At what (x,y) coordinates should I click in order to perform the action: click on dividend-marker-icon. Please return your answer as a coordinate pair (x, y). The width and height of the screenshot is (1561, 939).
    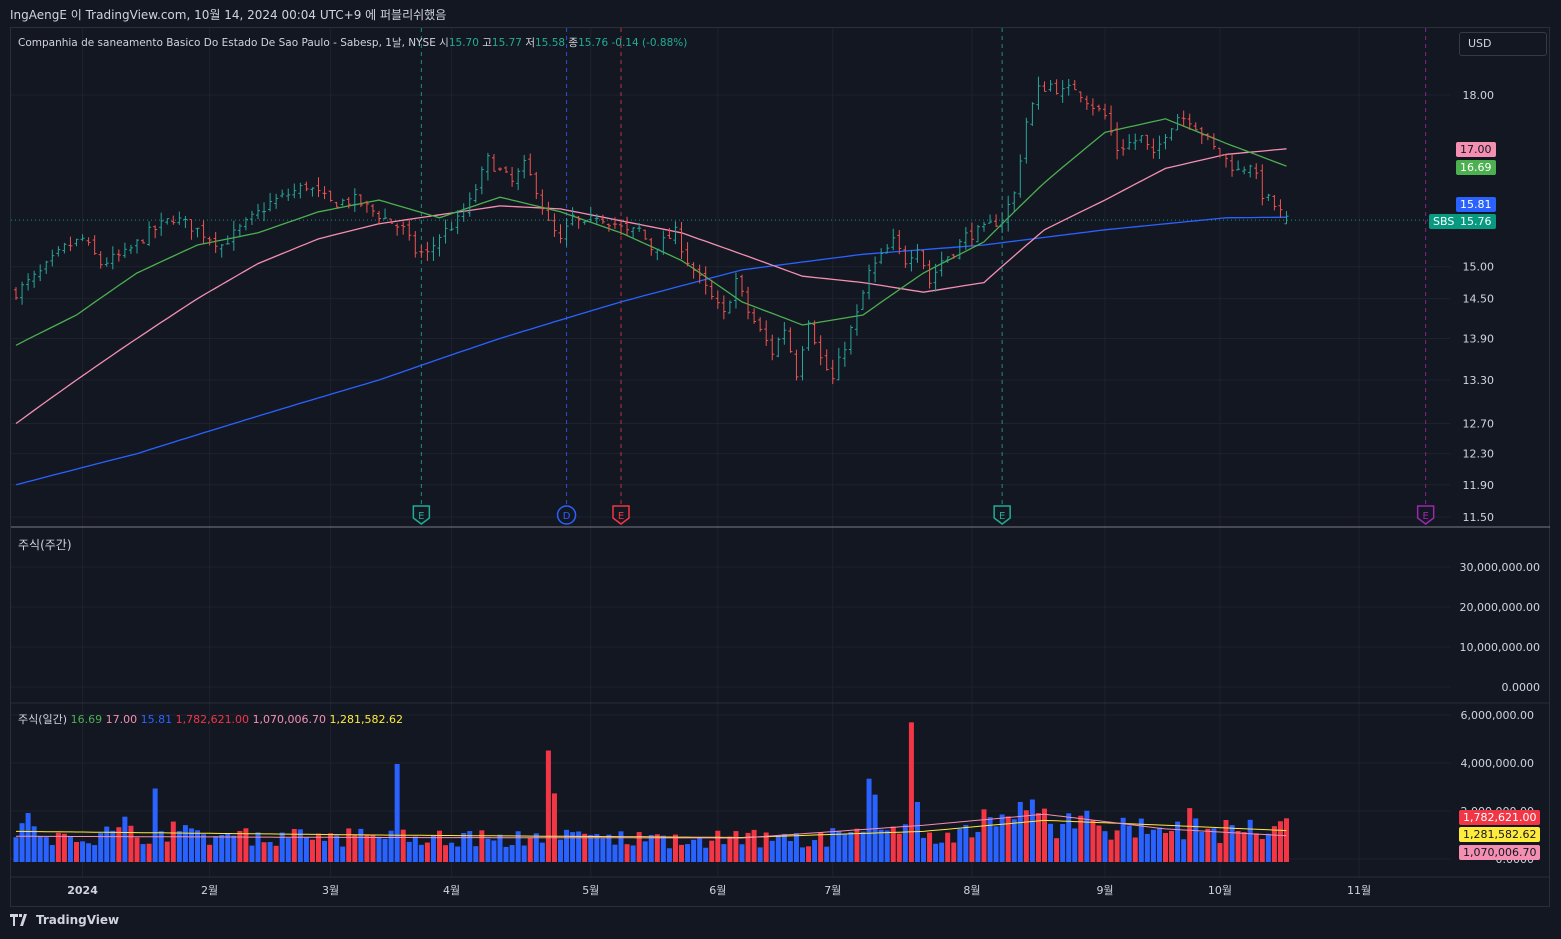
    Looking at the image, I should click on (566, 515).